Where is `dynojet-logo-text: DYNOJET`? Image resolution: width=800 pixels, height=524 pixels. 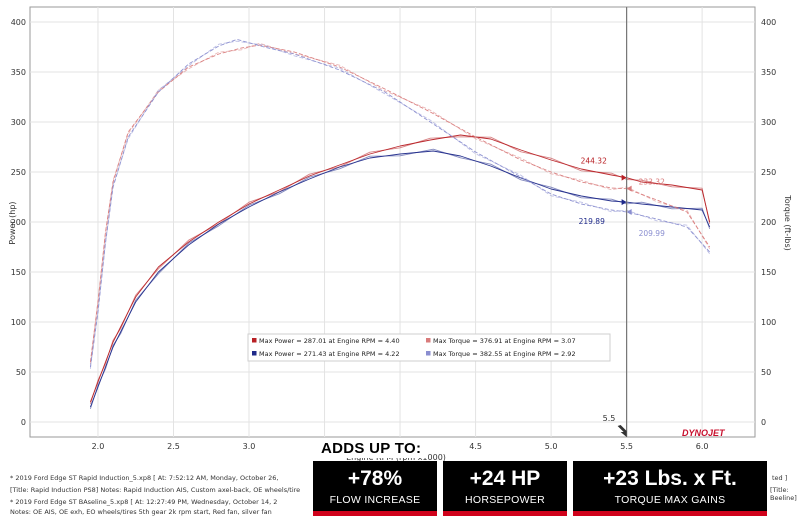
dynojet-logo-text: DYNOJET is located at coordinates (704, 433).